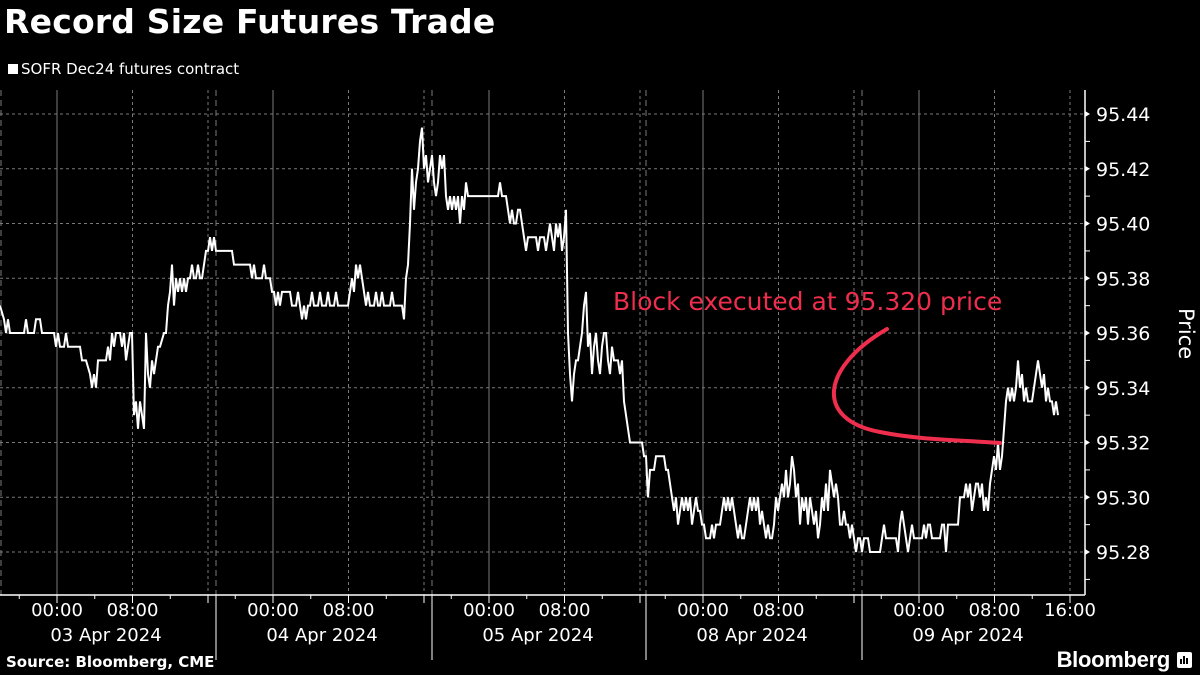 The height and width of the screenshot is (675, 1200). Describe the element at coordinates (13, 69) in the screenshot. I see `legend-swatch` at that location.